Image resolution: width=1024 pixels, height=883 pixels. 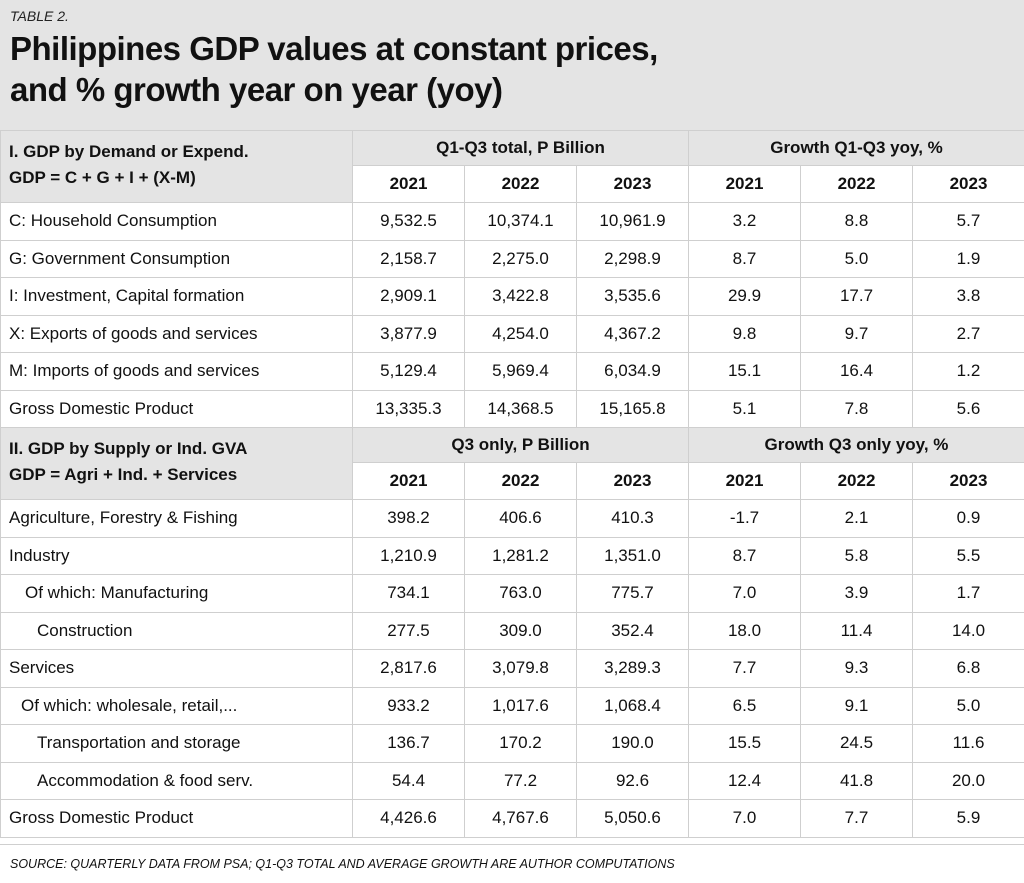 I want to click on cell-value: 10,374.1, so click(x=521, y=222).